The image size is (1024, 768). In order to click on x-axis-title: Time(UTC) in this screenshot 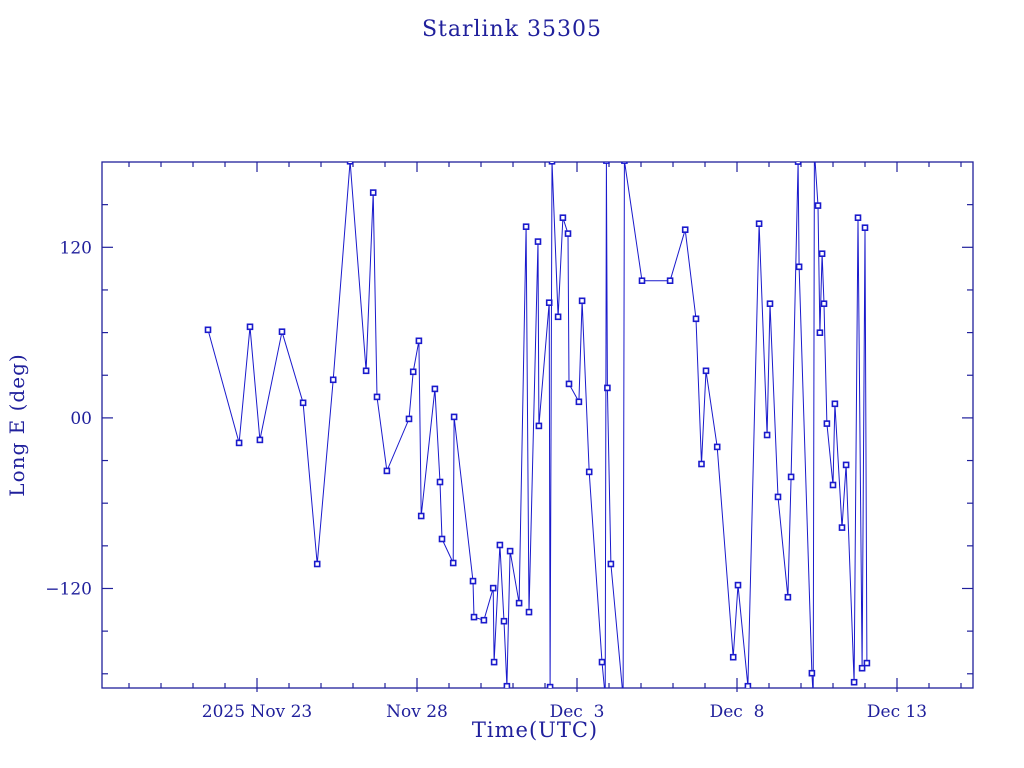, I will do `click(535, 730)`.